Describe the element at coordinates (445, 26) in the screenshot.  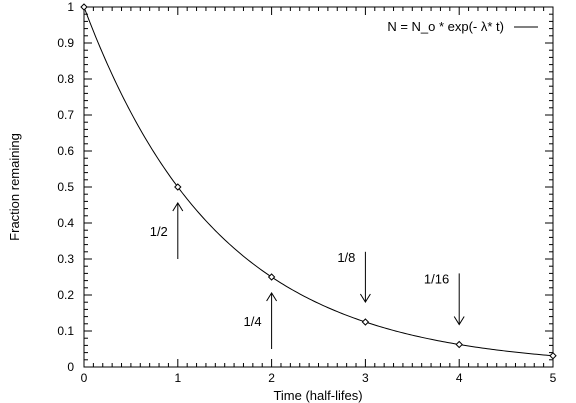
I see `legend-label: N = N_o * exp(- λ* t)` at that location.